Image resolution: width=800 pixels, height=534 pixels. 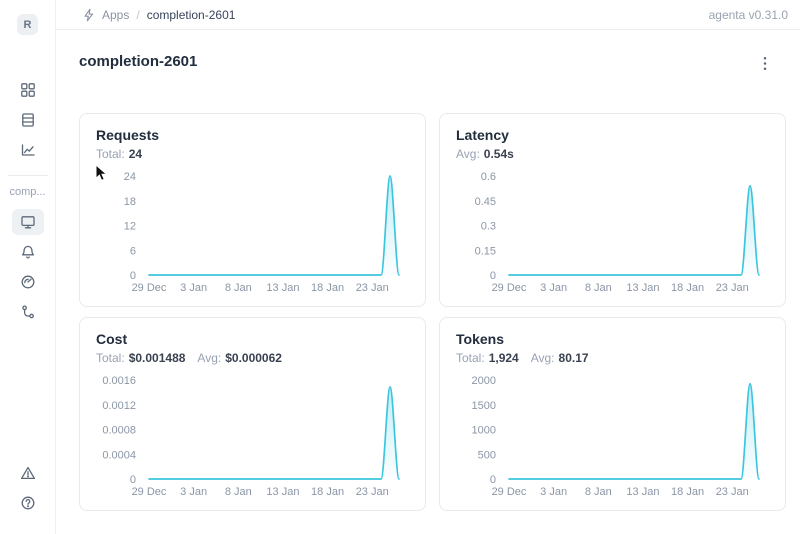 What do you see at coordinates (28, 150) in the screenshot?
I see `sidebar-item-evaluations` at bounding box center [28, 150].